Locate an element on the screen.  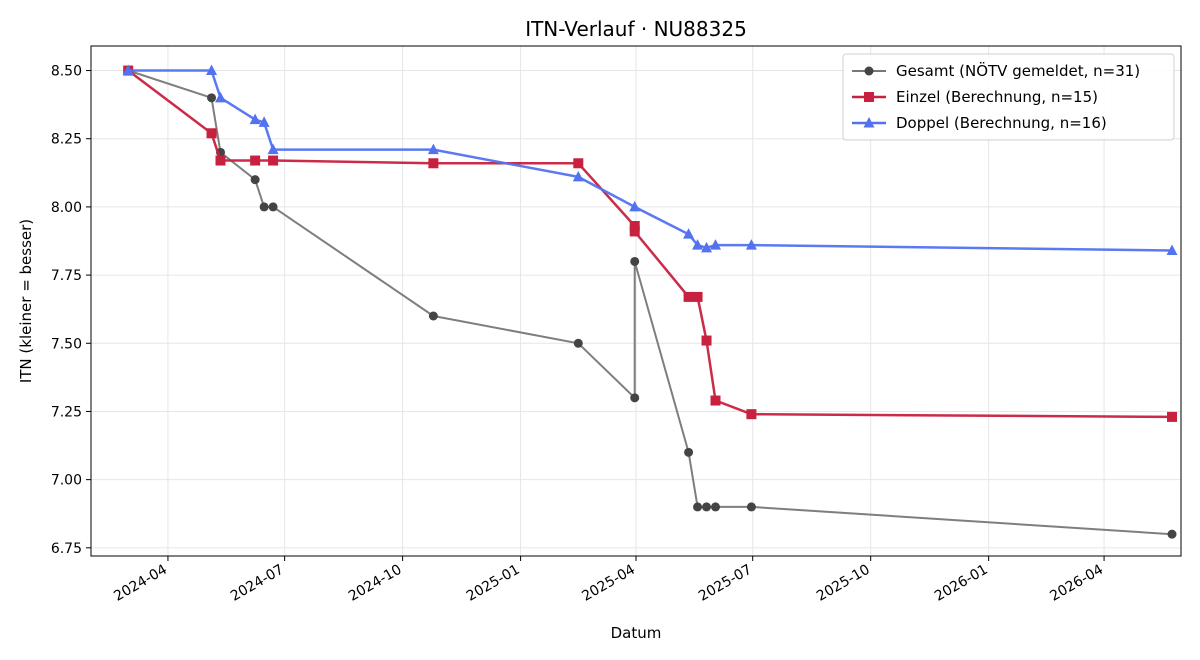
y-tick-label: 6.75 is located at coordinates (66, 549).